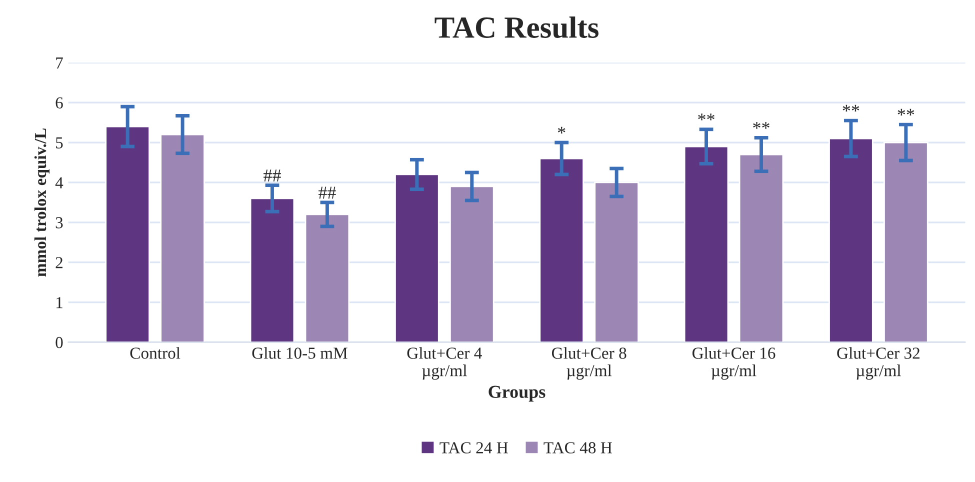 This screenshot has width=975, height=482. Describe the element at coordinates (59, 342) in the screenshot. I see `y-tick-label: 0` at that location.